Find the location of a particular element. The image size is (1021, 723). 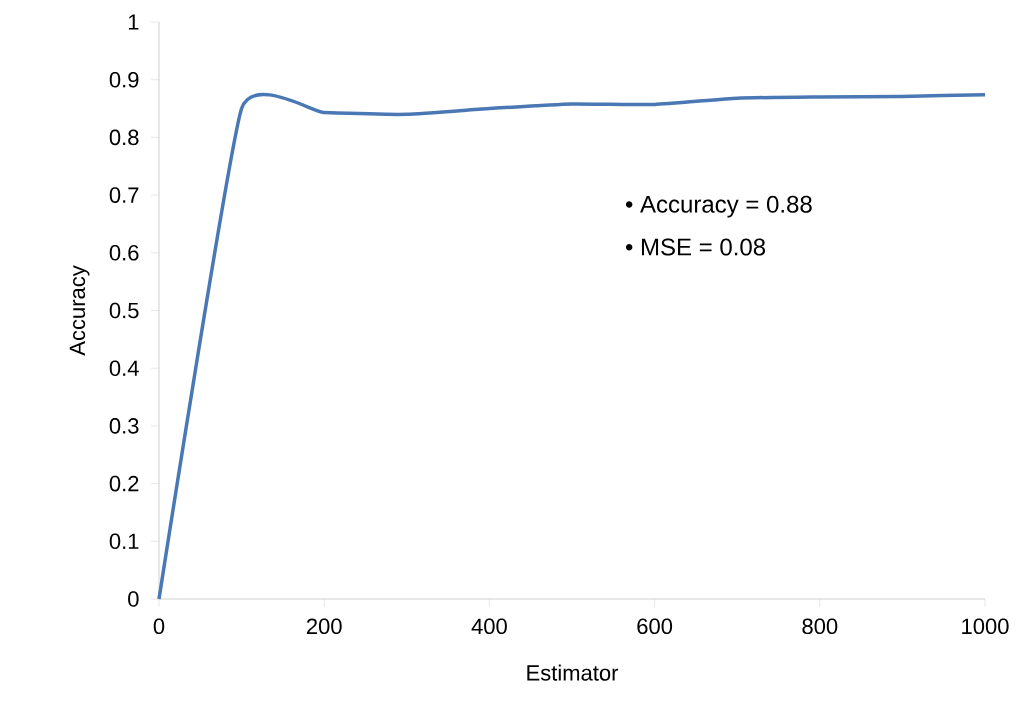

annotation: • MSE = 0.08 is located at coordinates (695, 247).